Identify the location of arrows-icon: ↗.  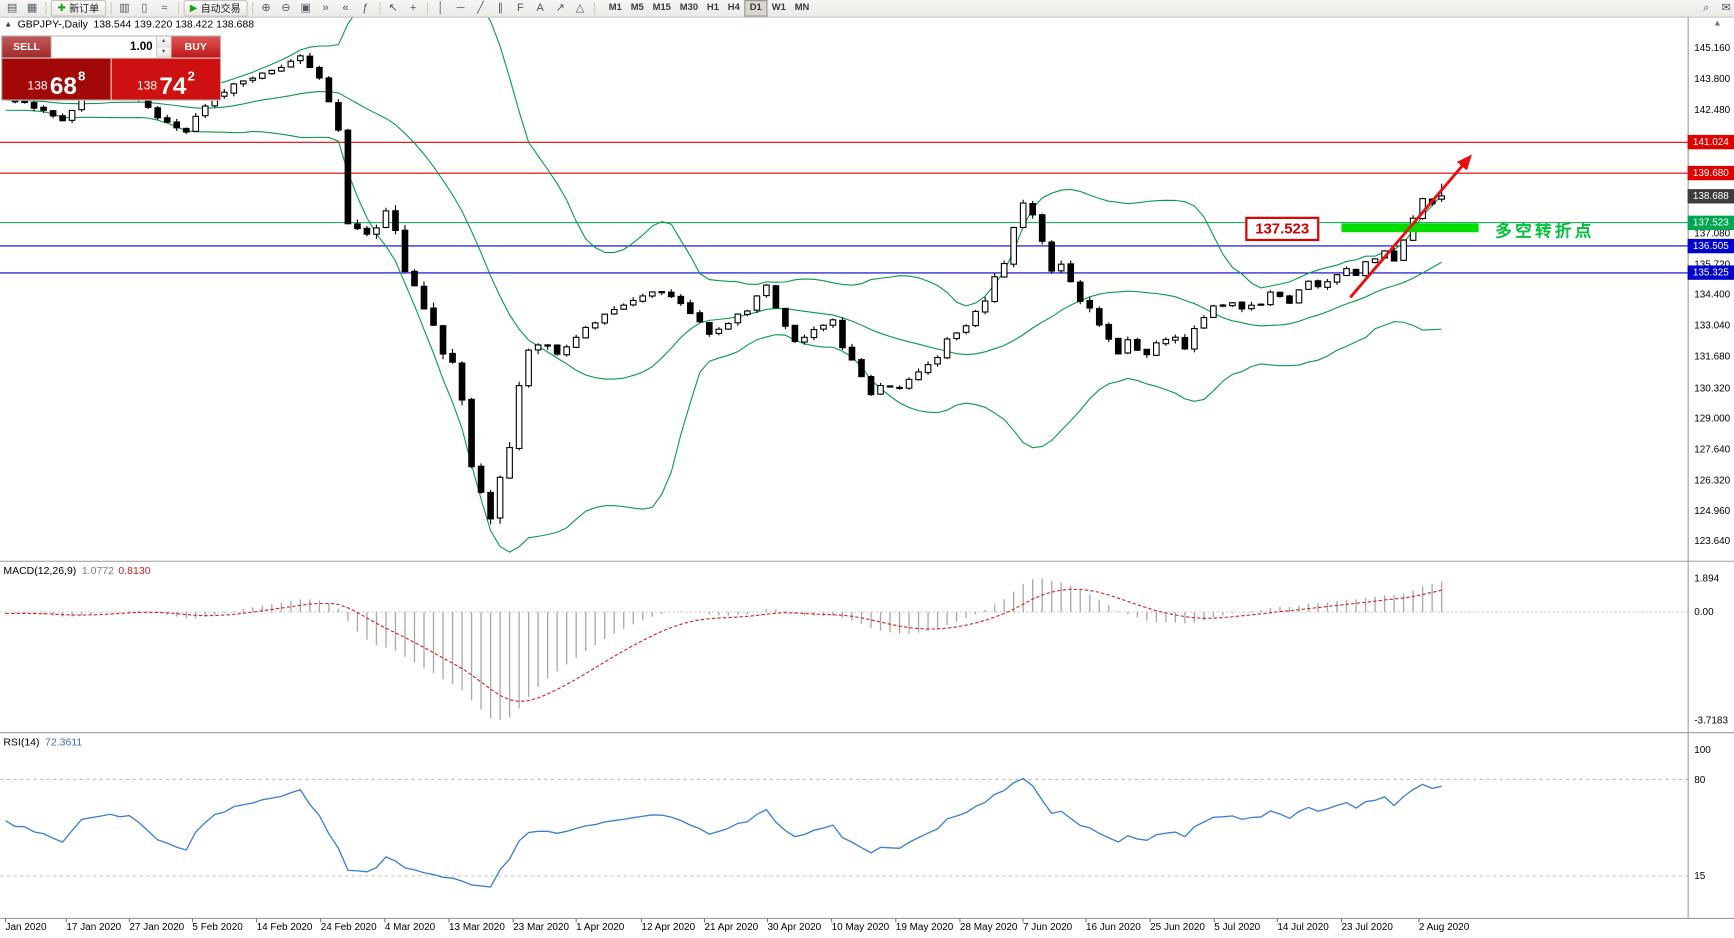
(560, 8).